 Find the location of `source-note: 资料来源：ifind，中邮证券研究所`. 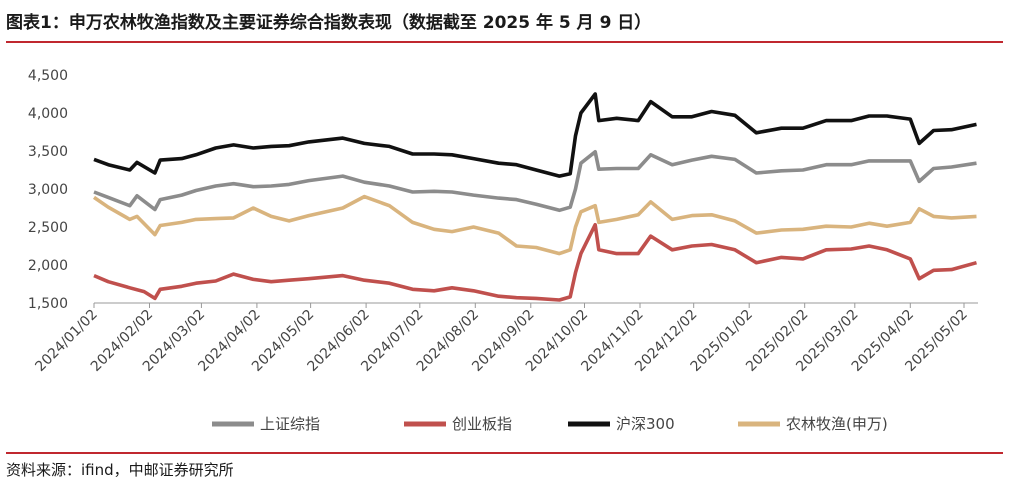

source-note: 资料来源：ifind，中邮证券研究所 is located at coordinates (120, 470).